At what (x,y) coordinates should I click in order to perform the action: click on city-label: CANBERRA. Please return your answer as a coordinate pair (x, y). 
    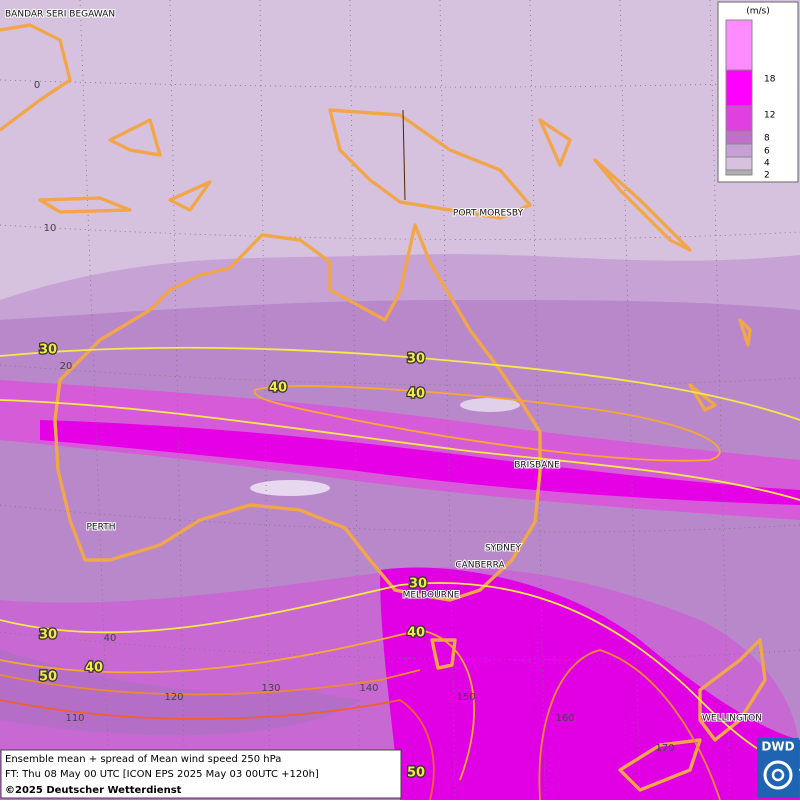
    Looking at the image, I should click on (480, 566).